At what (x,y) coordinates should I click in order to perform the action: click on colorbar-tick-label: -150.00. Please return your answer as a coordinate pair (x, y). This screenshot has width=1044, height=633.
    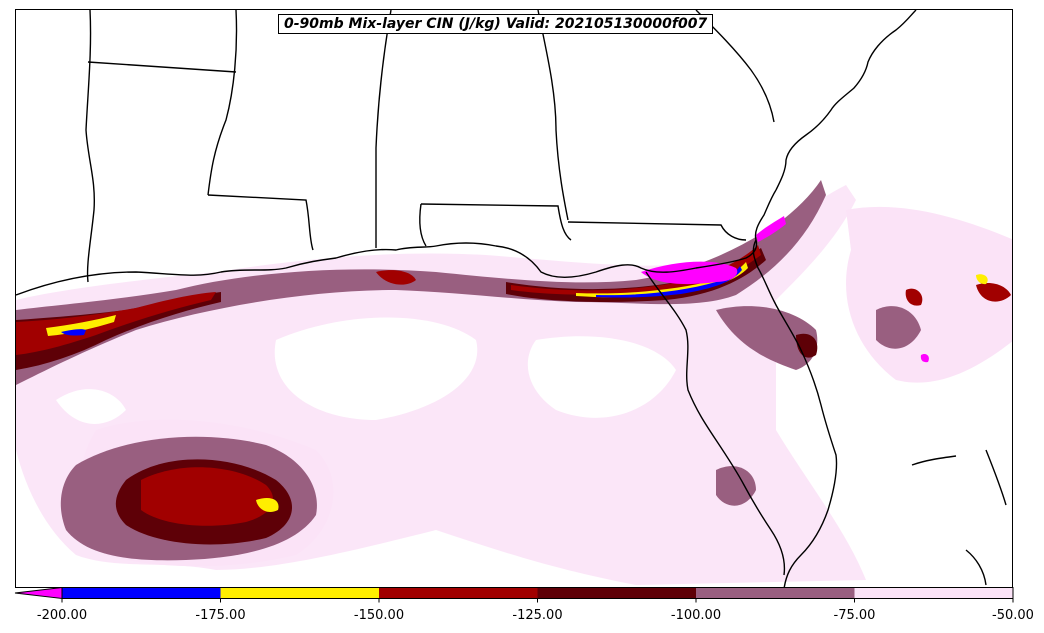
    Looking at the image, I should click on (379, 615).